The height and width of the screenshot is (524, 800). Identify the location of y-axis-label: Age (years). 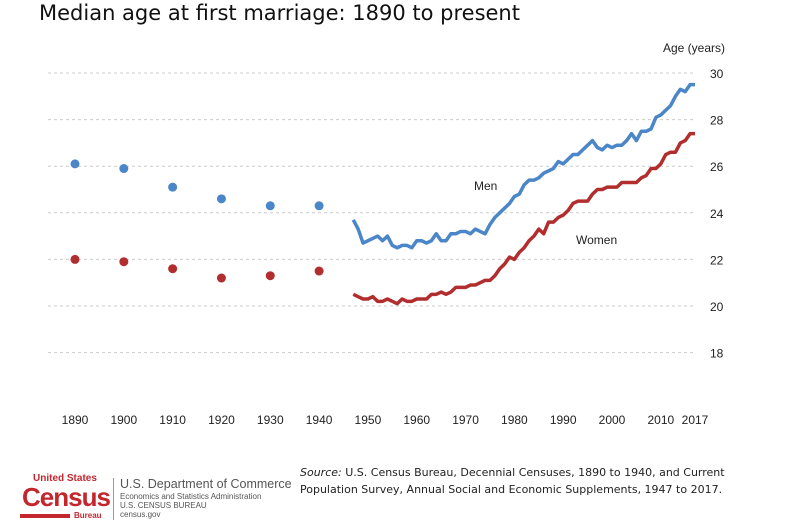
(694, 48).